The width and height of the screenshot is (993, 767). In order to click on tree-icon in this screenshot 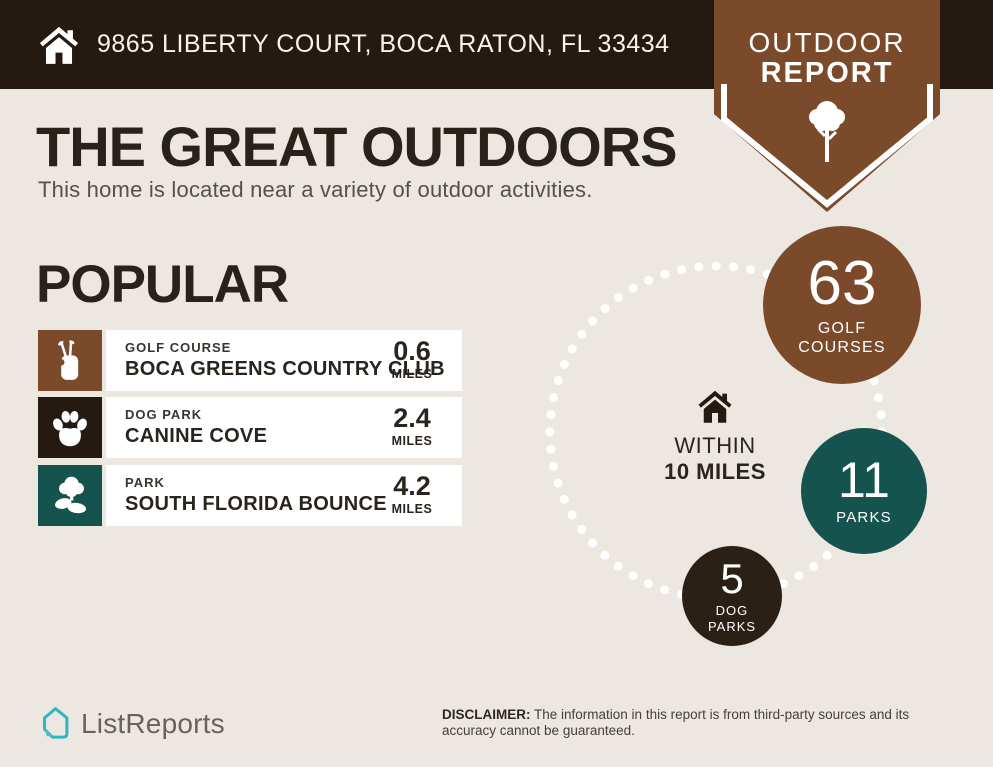, I will do `click(827, 131)`.